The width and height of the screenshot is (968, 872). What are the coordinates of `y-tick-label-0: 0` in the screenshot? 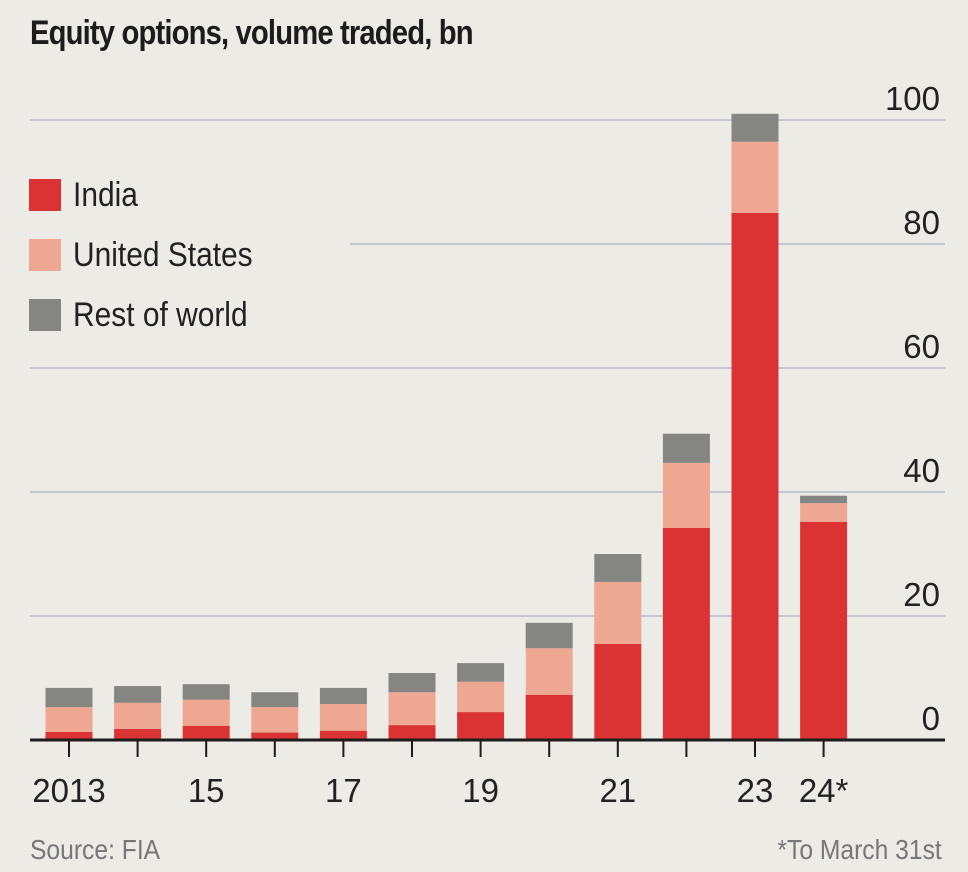 It's located at (931, 718).